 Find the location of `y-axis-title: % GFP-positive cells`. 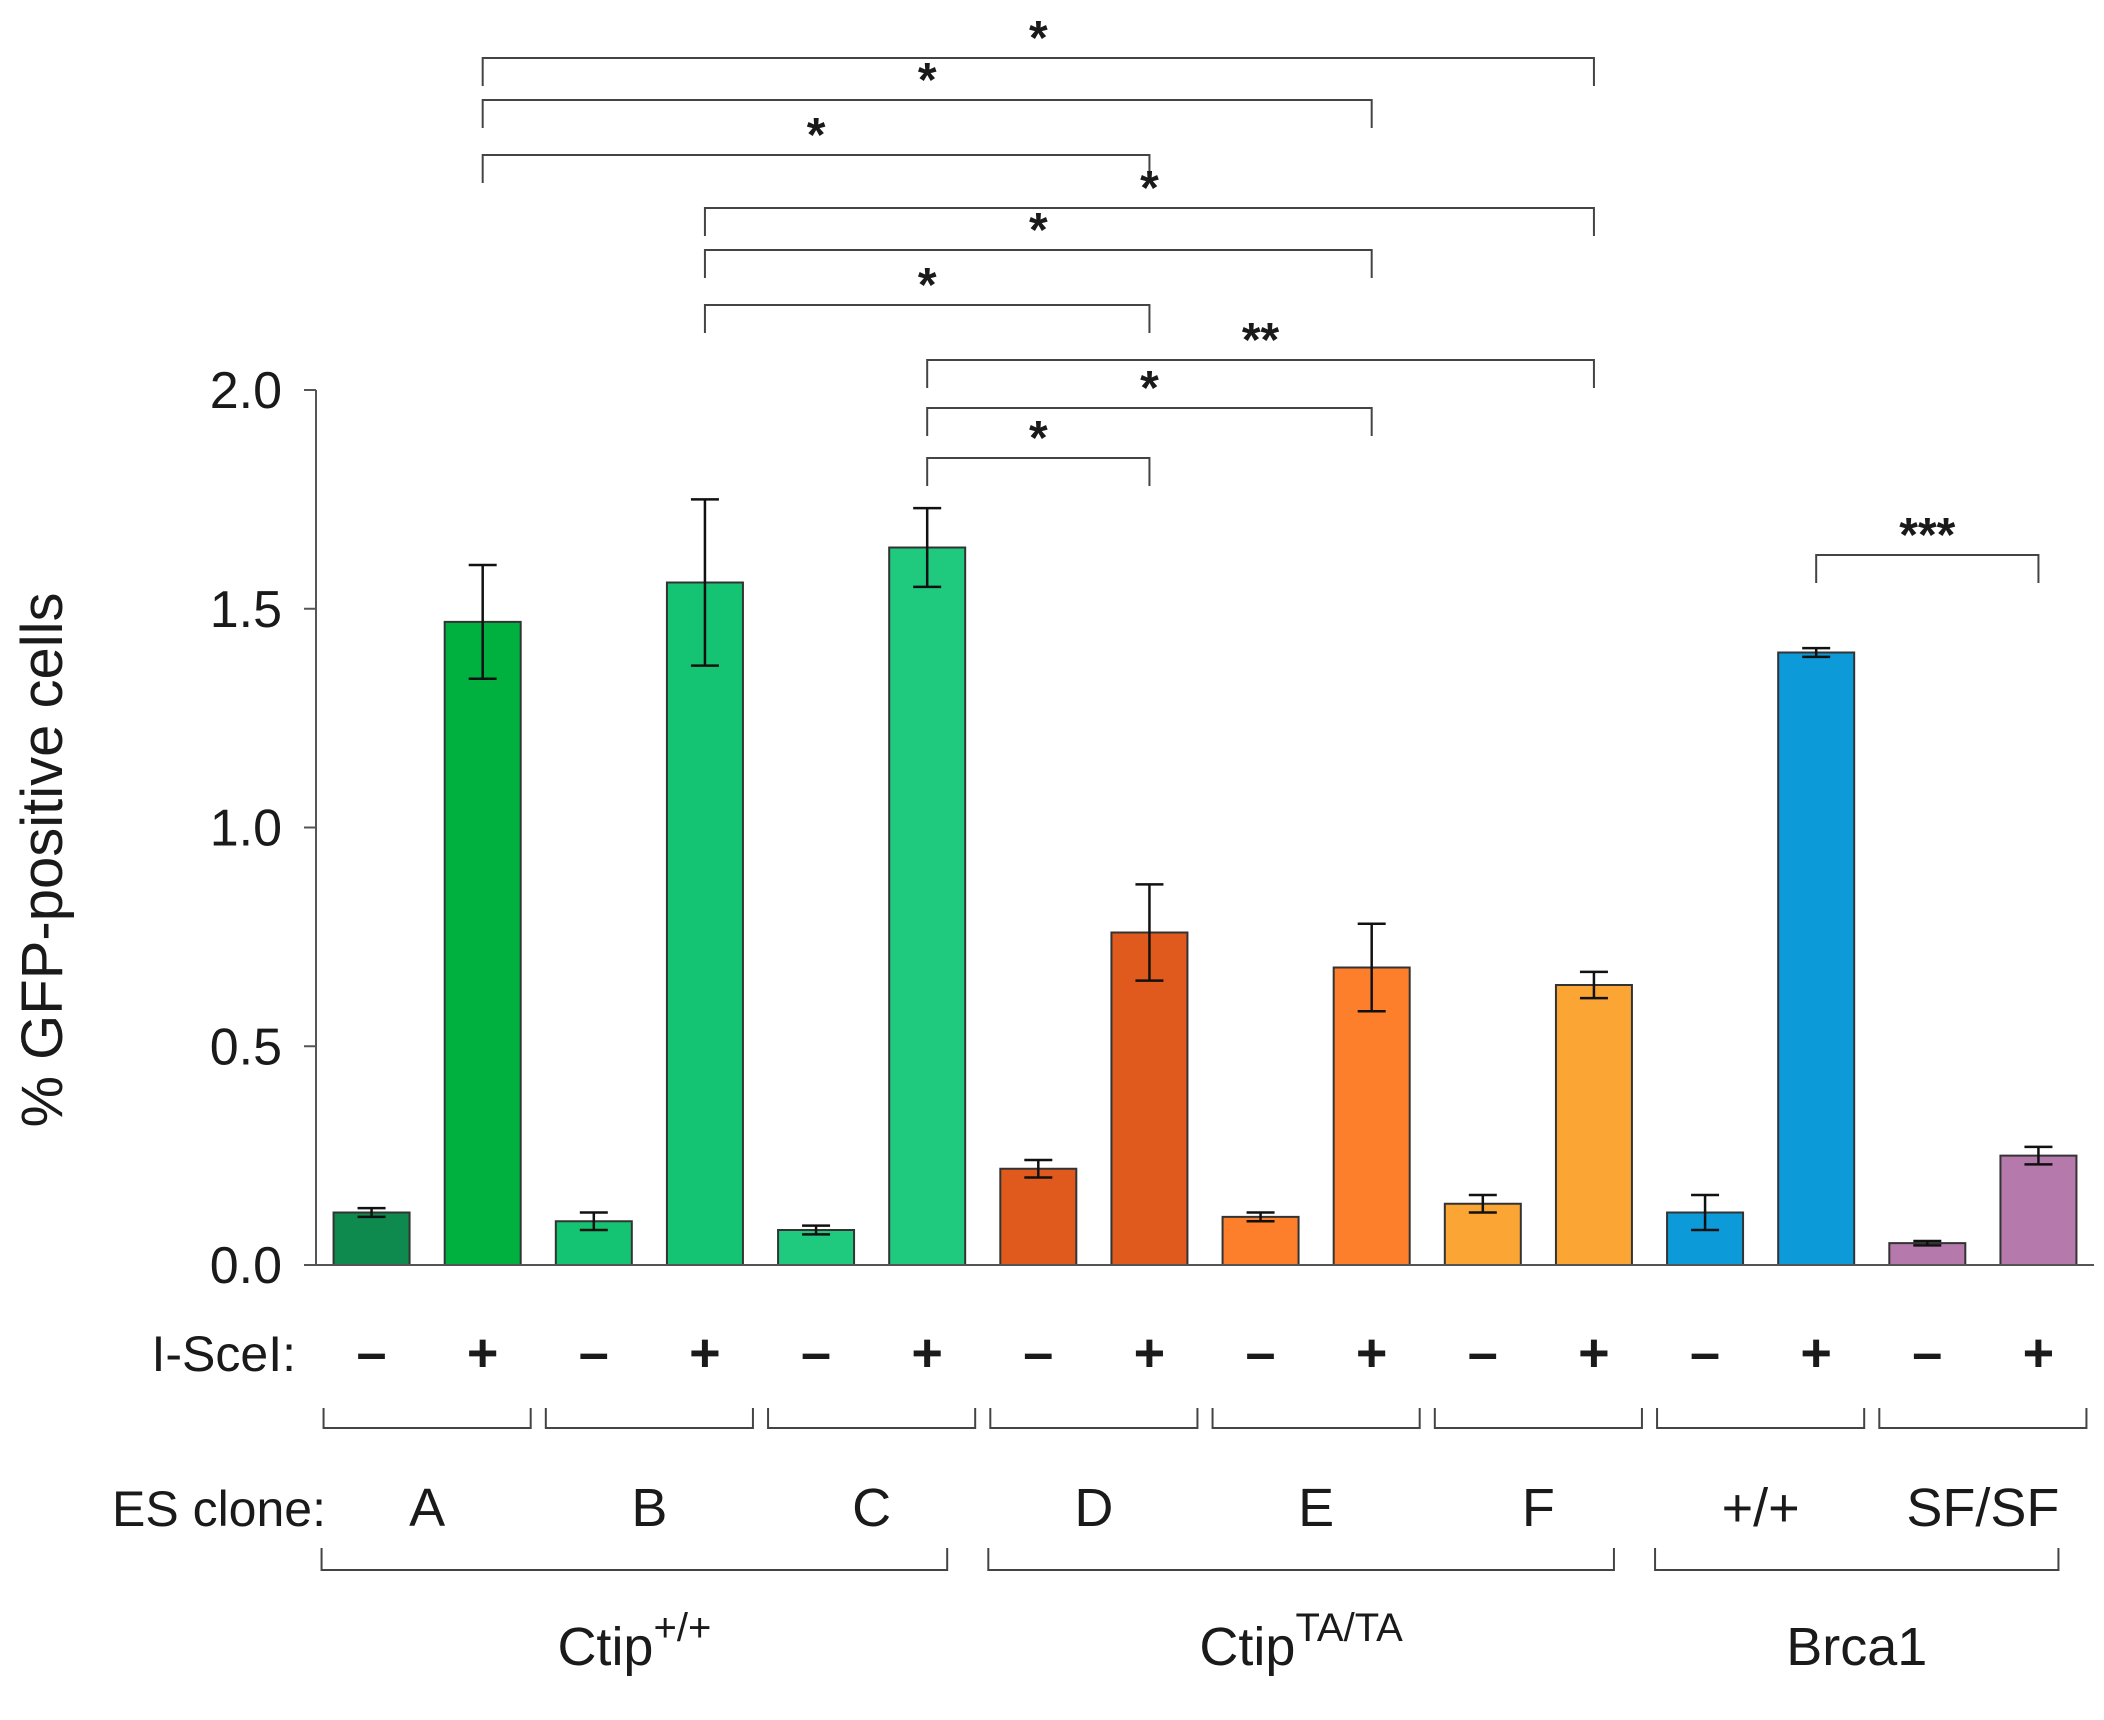

y-axis-title: % GFP-positive cells is located at coordinates (42, 859).